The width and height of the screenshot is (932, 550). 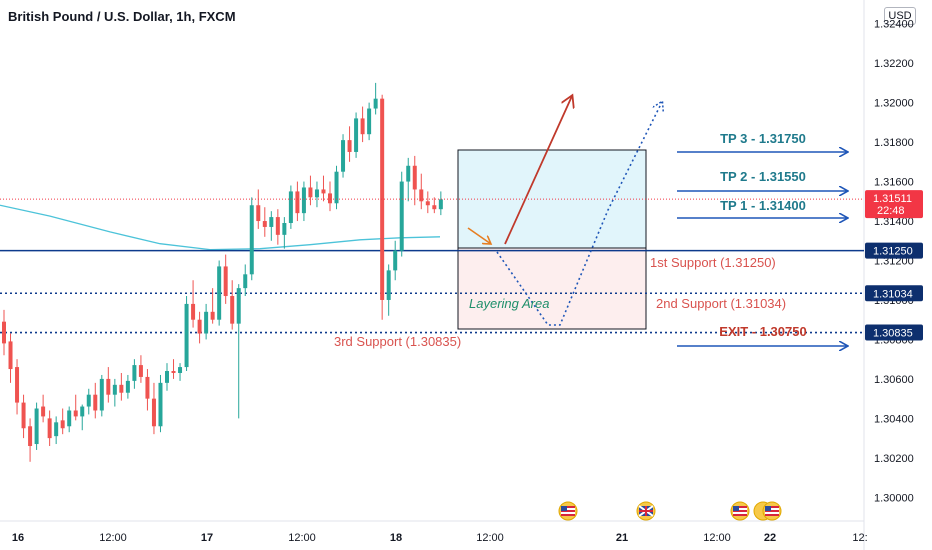 What do you see at coordinates (440, 538) in the screenshot?
I see `time-axis: 16 12:00 17 12:00 18 12:00 21 12:00 22 12:` at bounding box center [440, 538].